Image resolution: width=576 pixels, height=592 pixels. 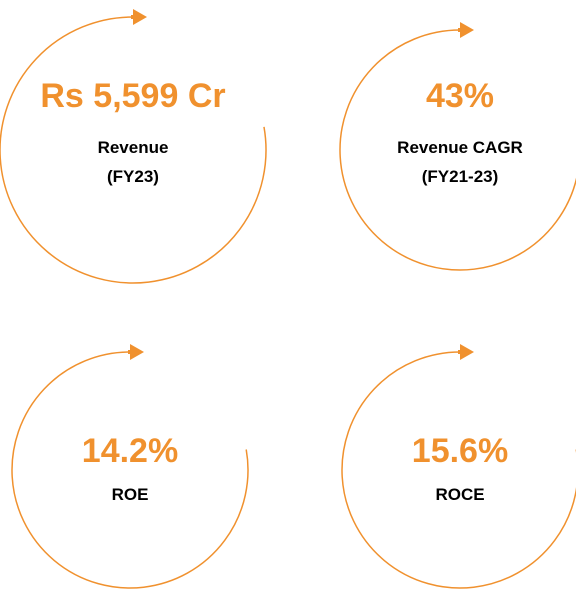 What do you see at coordinates (133, 176) in the screenshot?
I see `metric-label: (FY23)` at bounding box center [133, 176].